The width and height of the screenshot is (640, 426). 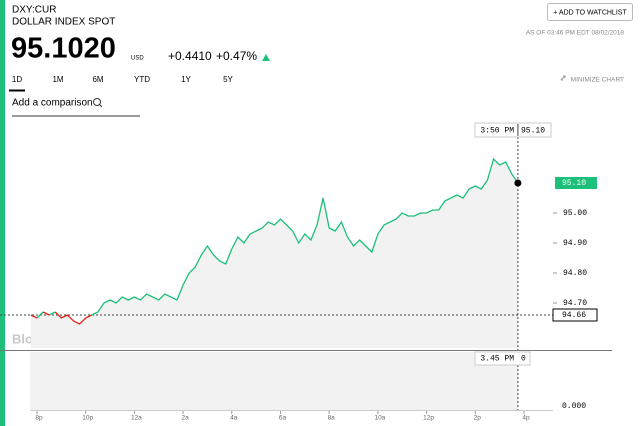 What do you see at coordinates (185, 418) in the screenshot?
I see `x-tick-label: 2a` at bounding box center [185, 418].